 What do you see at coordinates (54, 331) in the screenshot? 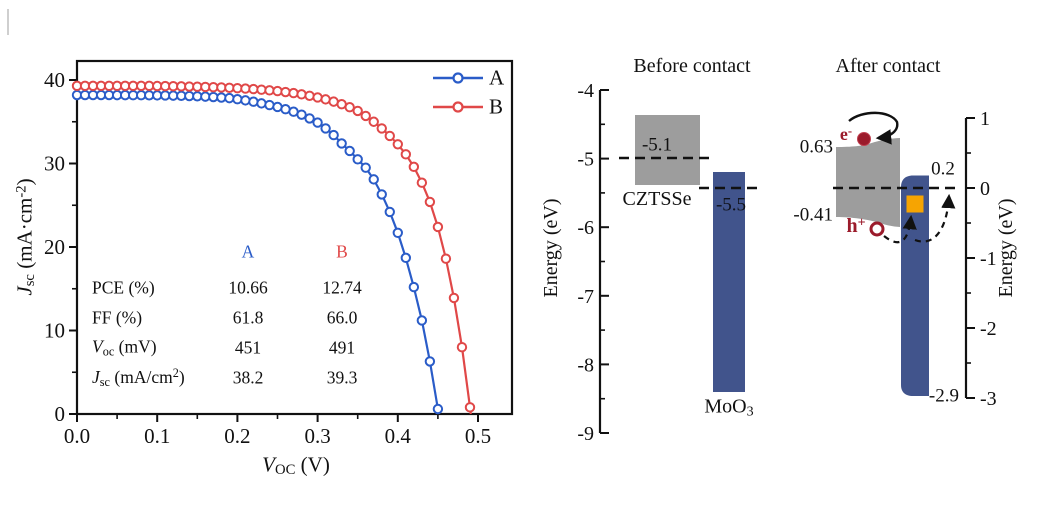
I see `jv-y-tick-label: 10` at bounding box center [54, 331].